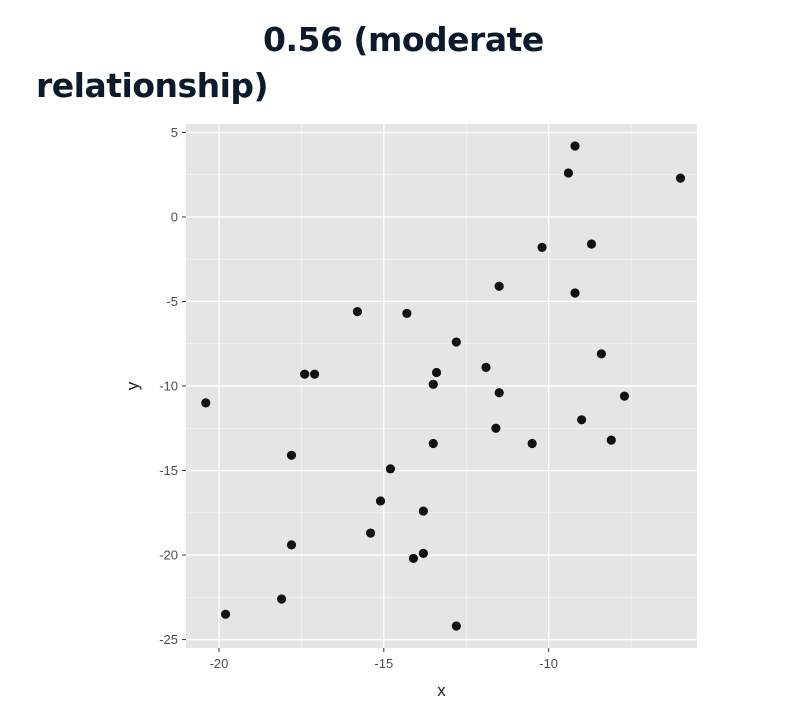 The width and height of the screenshot is (794, 724). What do you see at coordinates (174, 216) in the screenshot?
I see `y-tick-label: 0` at bounding box center [174, 216].